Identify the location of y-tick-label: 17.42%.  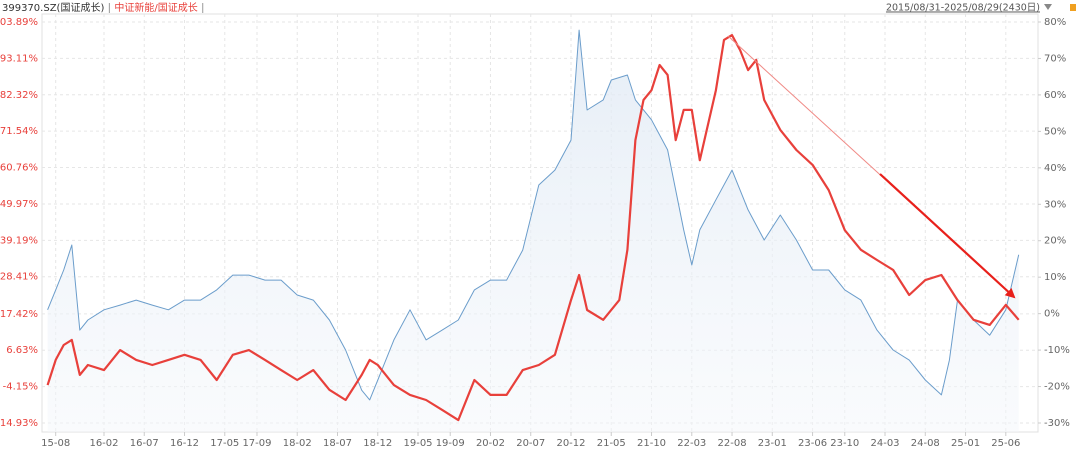
(19, 314).